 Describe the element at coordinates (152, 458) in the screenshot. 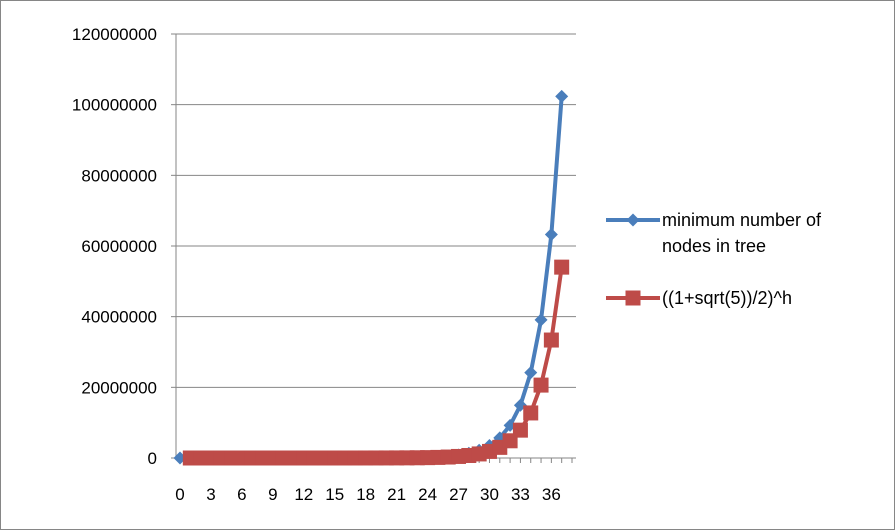

I see `y-tick-label: 0` at that location.